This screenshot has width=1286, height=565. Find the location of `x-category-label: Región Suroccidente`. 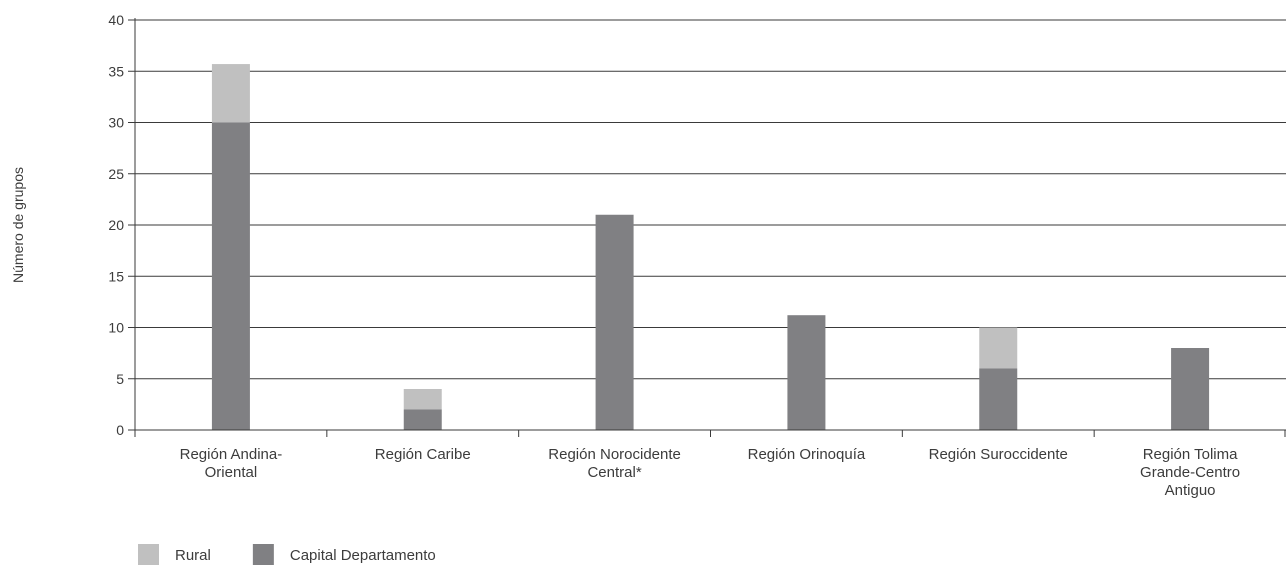

x-category-label: Región Suroccidente is located at coordinates (998, 454).